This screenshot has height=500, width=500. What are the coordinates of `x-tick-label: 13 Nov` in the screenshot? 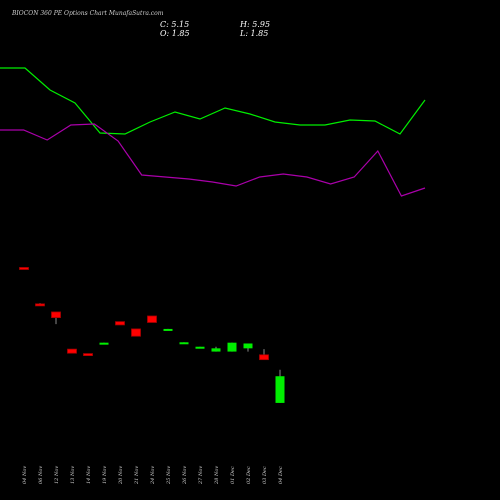 It's located at (73, 475).